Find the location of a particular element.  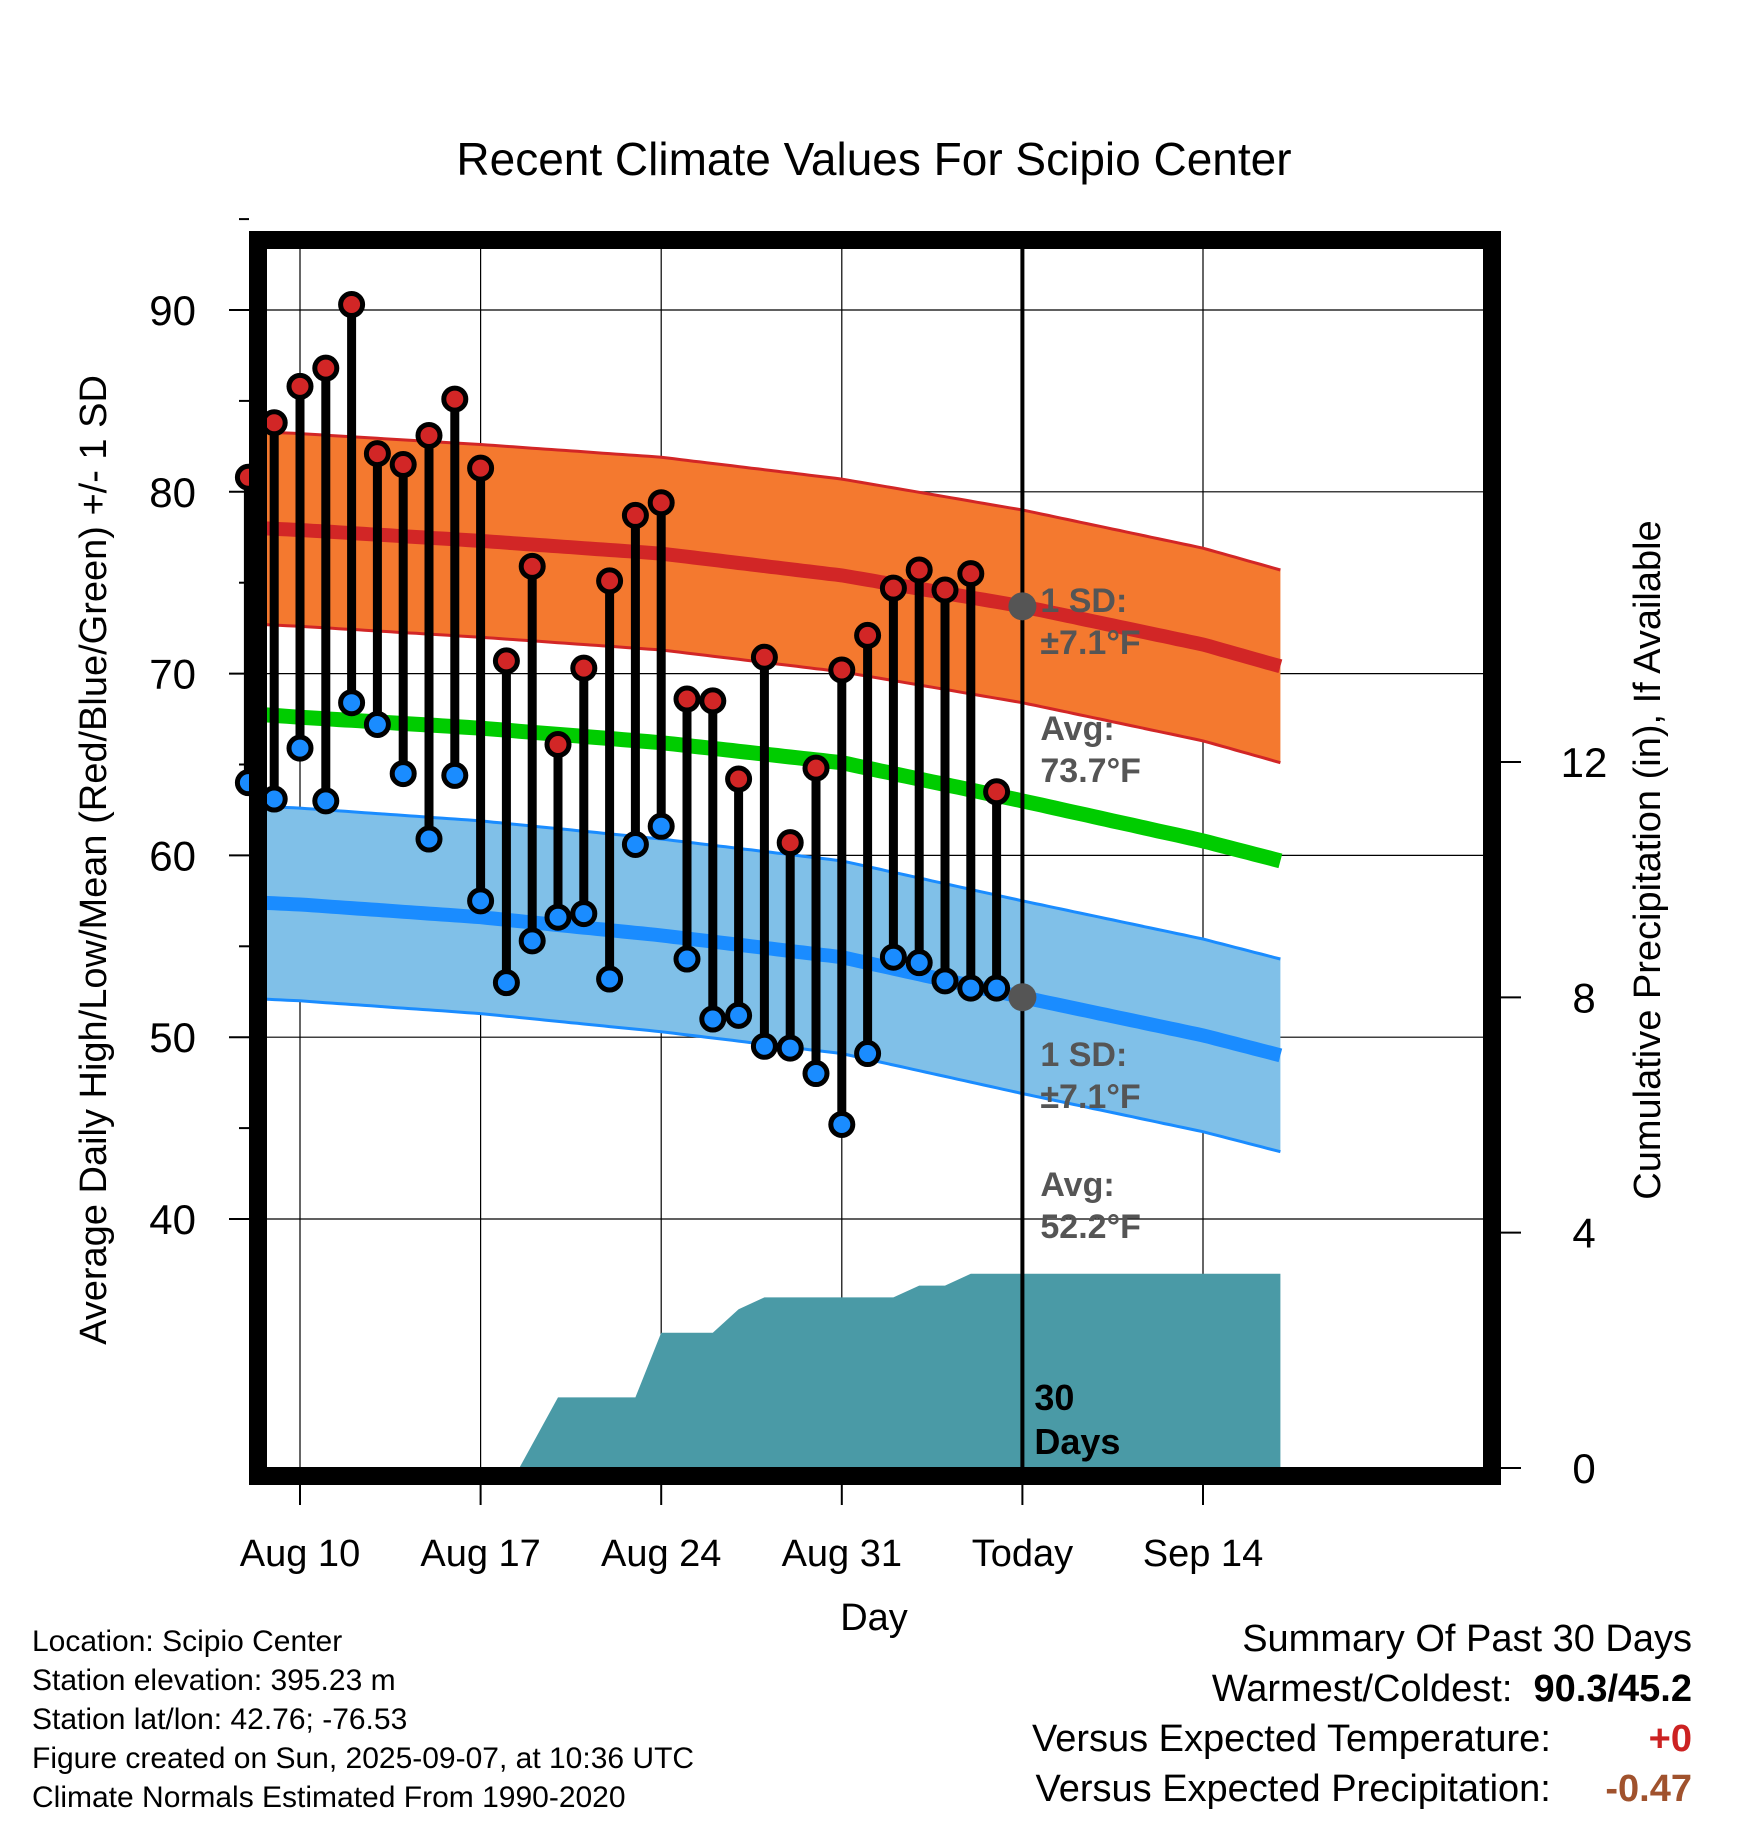

y2-tick-label: 0 is located at coordinates (1583, 1468).